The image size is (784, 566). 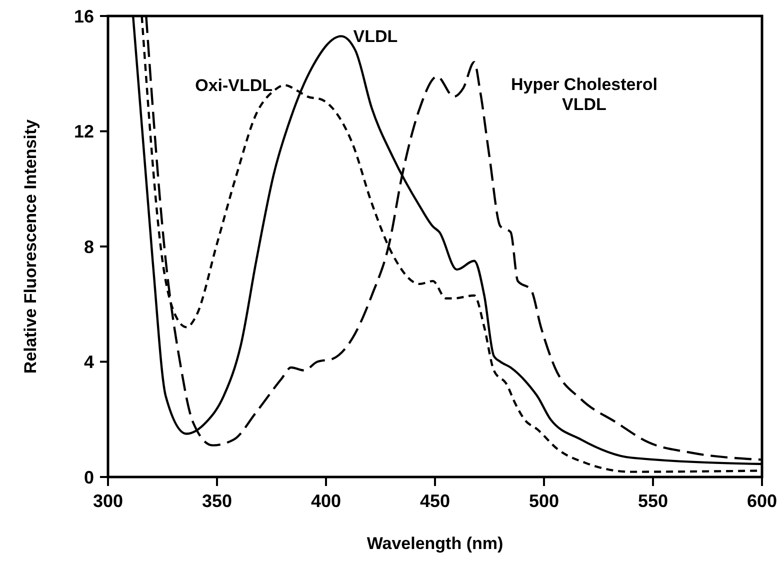 What do you see at coordinates (762, 501) in the screenshot?
I see `x-tick-label: 600` at bounding box center [762, 501].